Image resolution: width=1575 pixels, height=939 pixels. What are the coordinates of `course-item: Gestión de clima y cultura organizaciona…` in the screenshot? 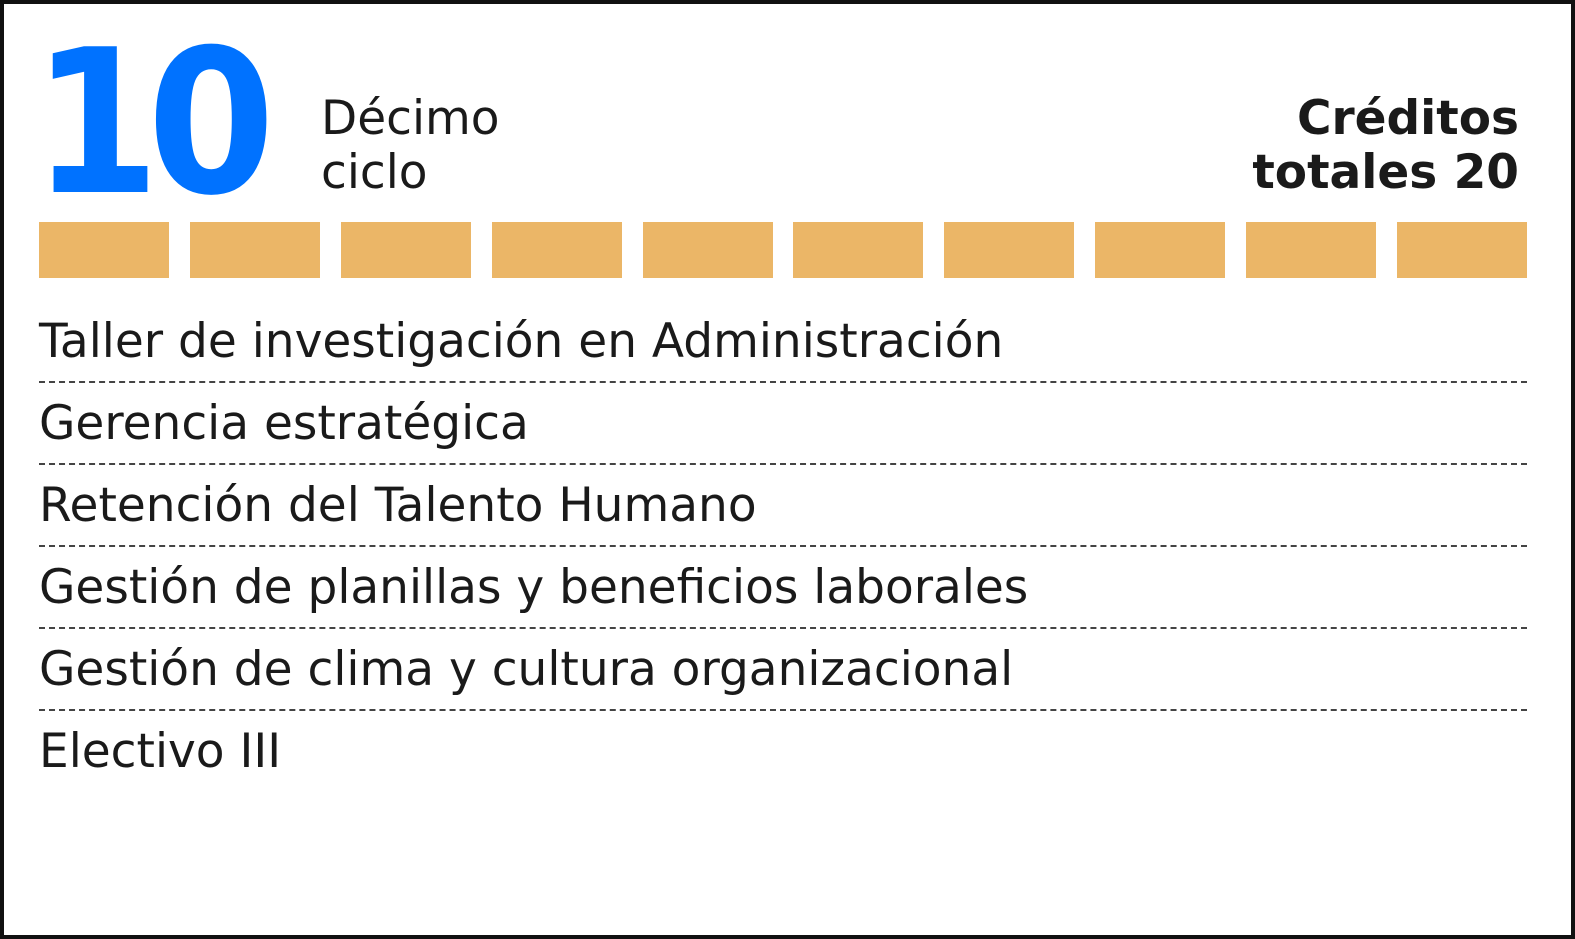 It's located at (783, 670).